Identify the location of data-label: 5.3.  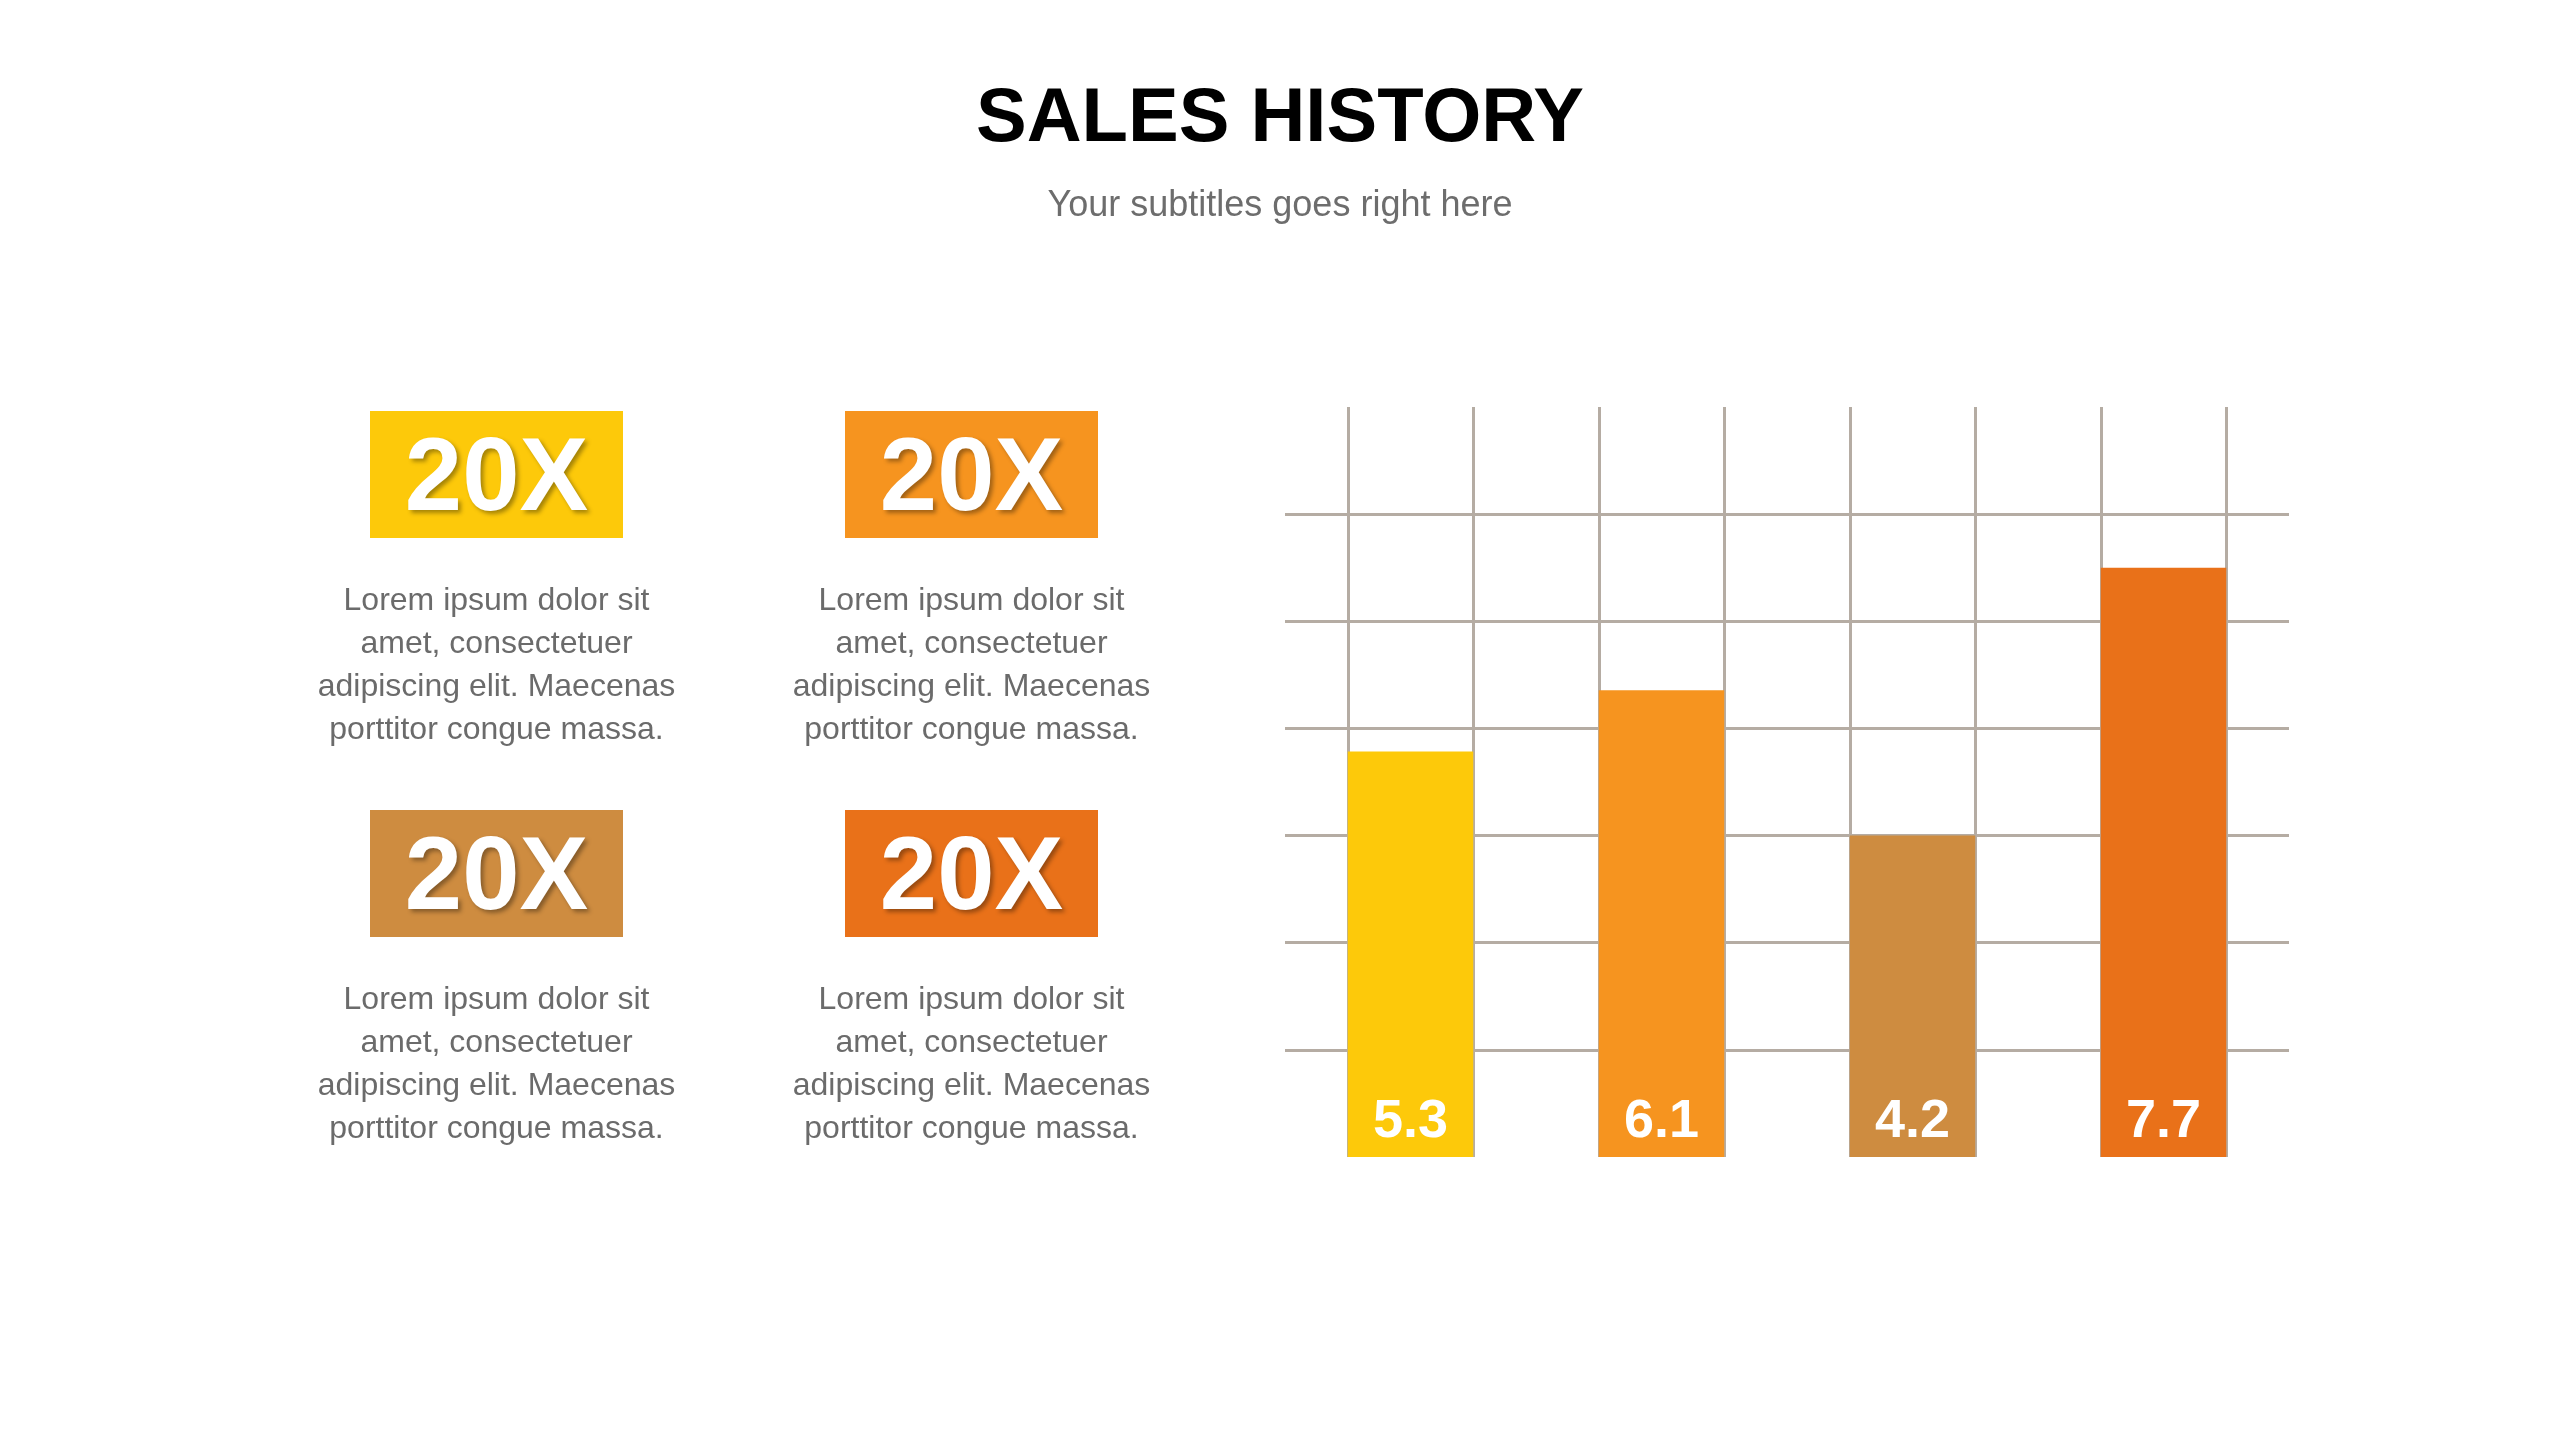
(1410, 1118).